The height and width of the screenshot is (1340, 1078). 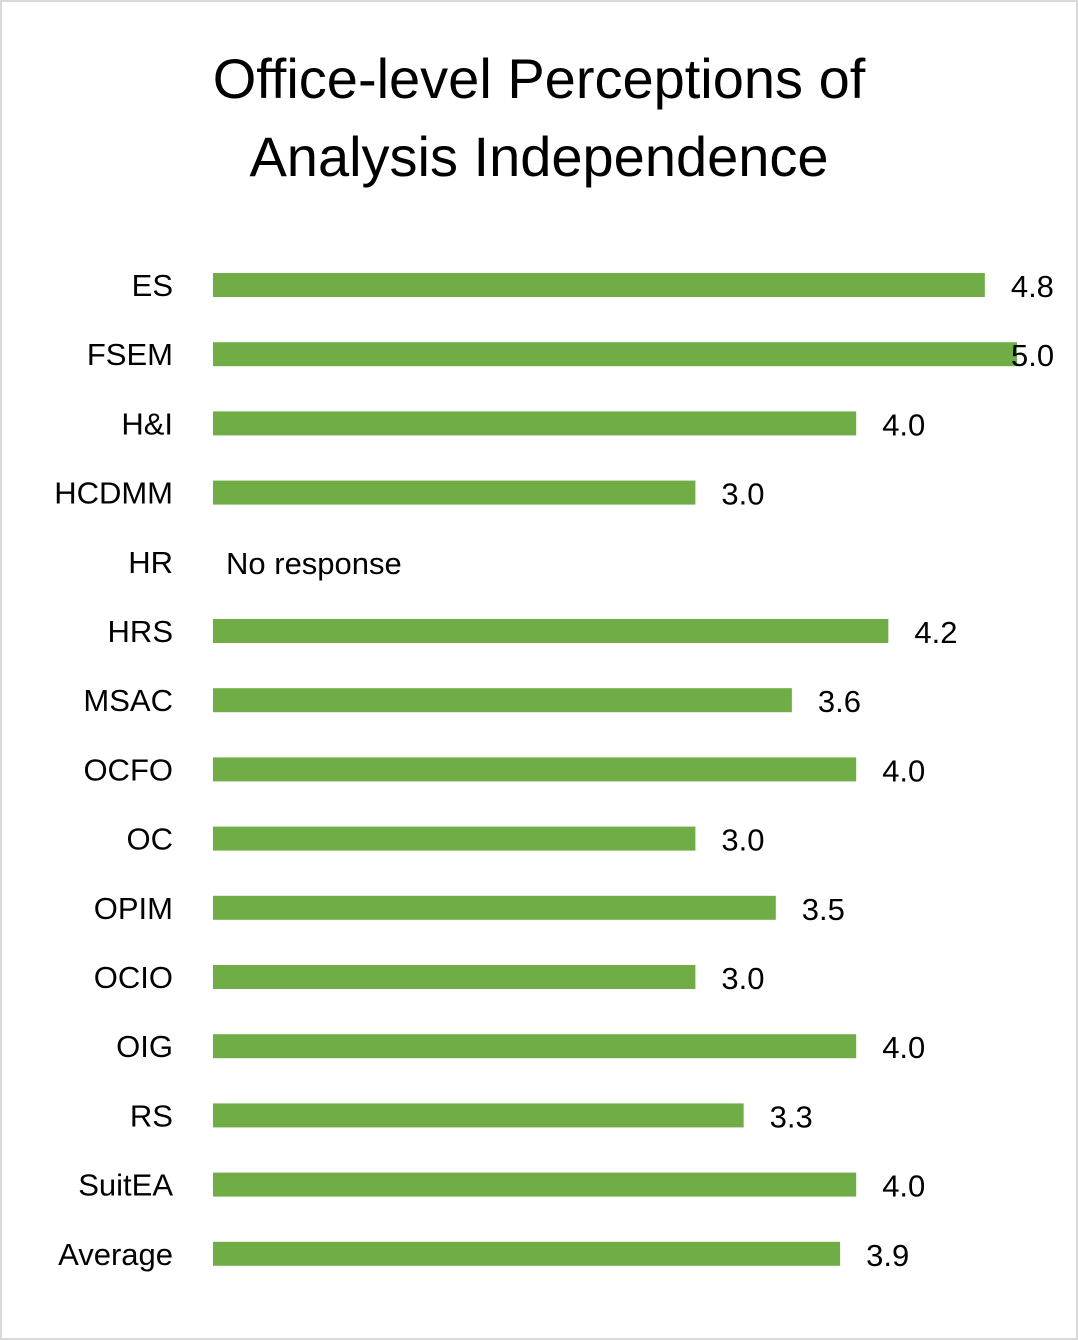 I want to click on bar-ocio, so click(x=454, y=977).